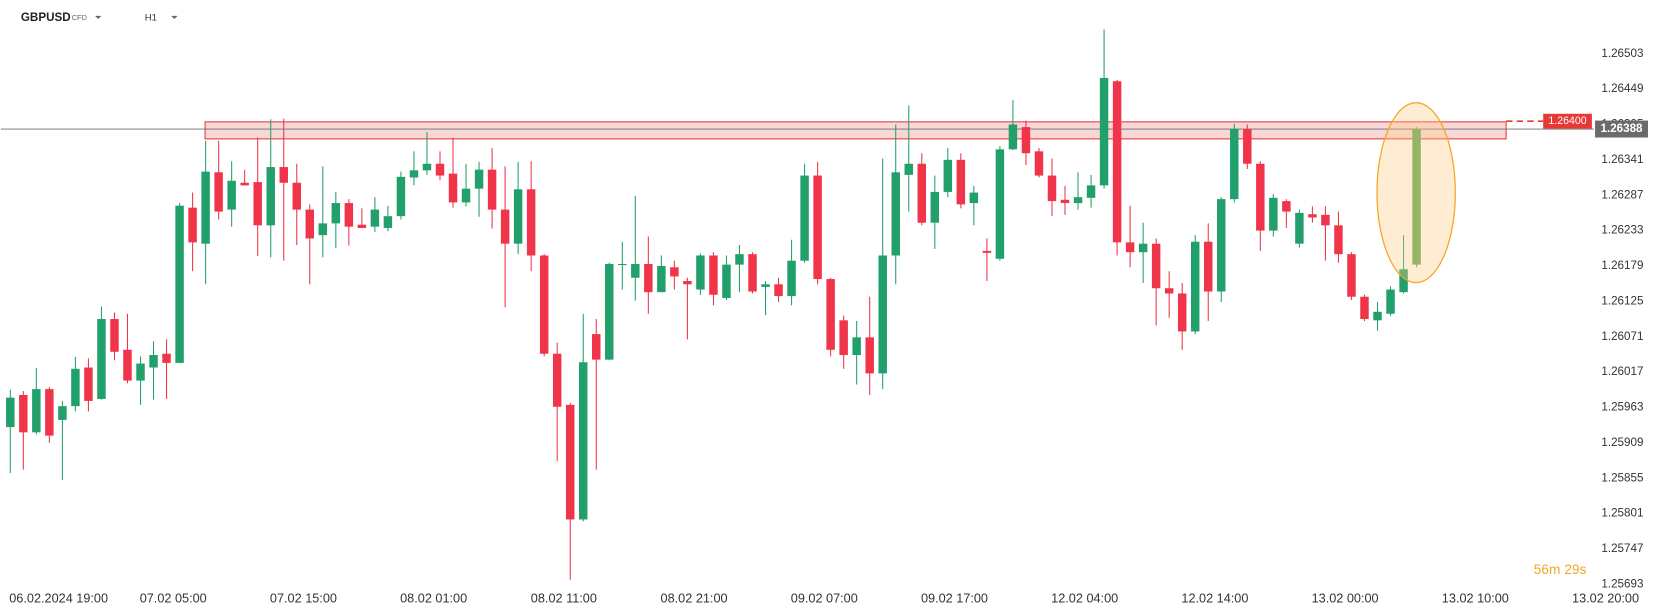 The image size is (1653, 614). I want to click on instrument-type: CFD, so click(79, 17).